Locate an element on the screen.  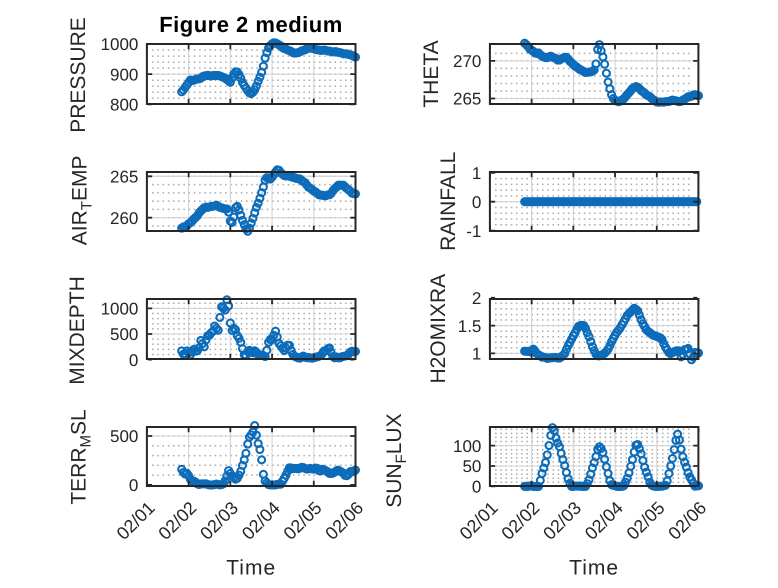
svg-text: Figure 2 medium is located at coordinates (251, 24).